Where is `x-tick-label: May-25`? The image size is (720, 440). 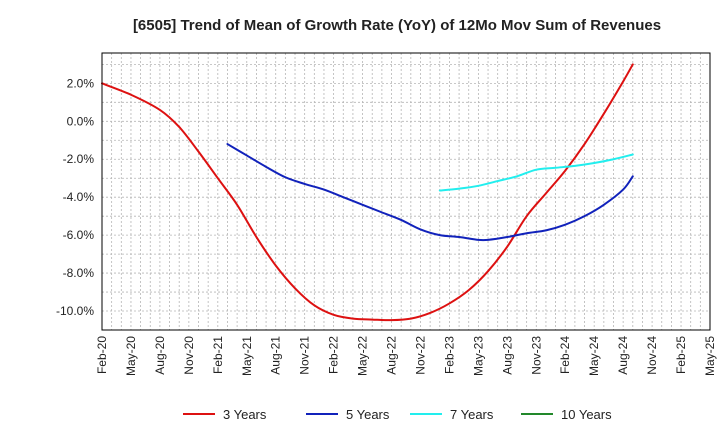 x-tick-label: May-25 is located at coordinates (710, 356).